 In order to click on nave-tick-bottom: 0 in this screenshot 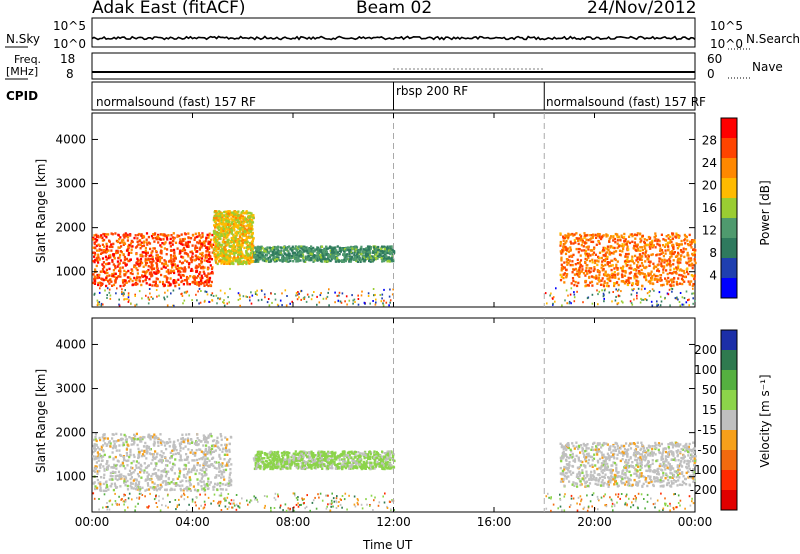, I will do `click(711, 74)`.